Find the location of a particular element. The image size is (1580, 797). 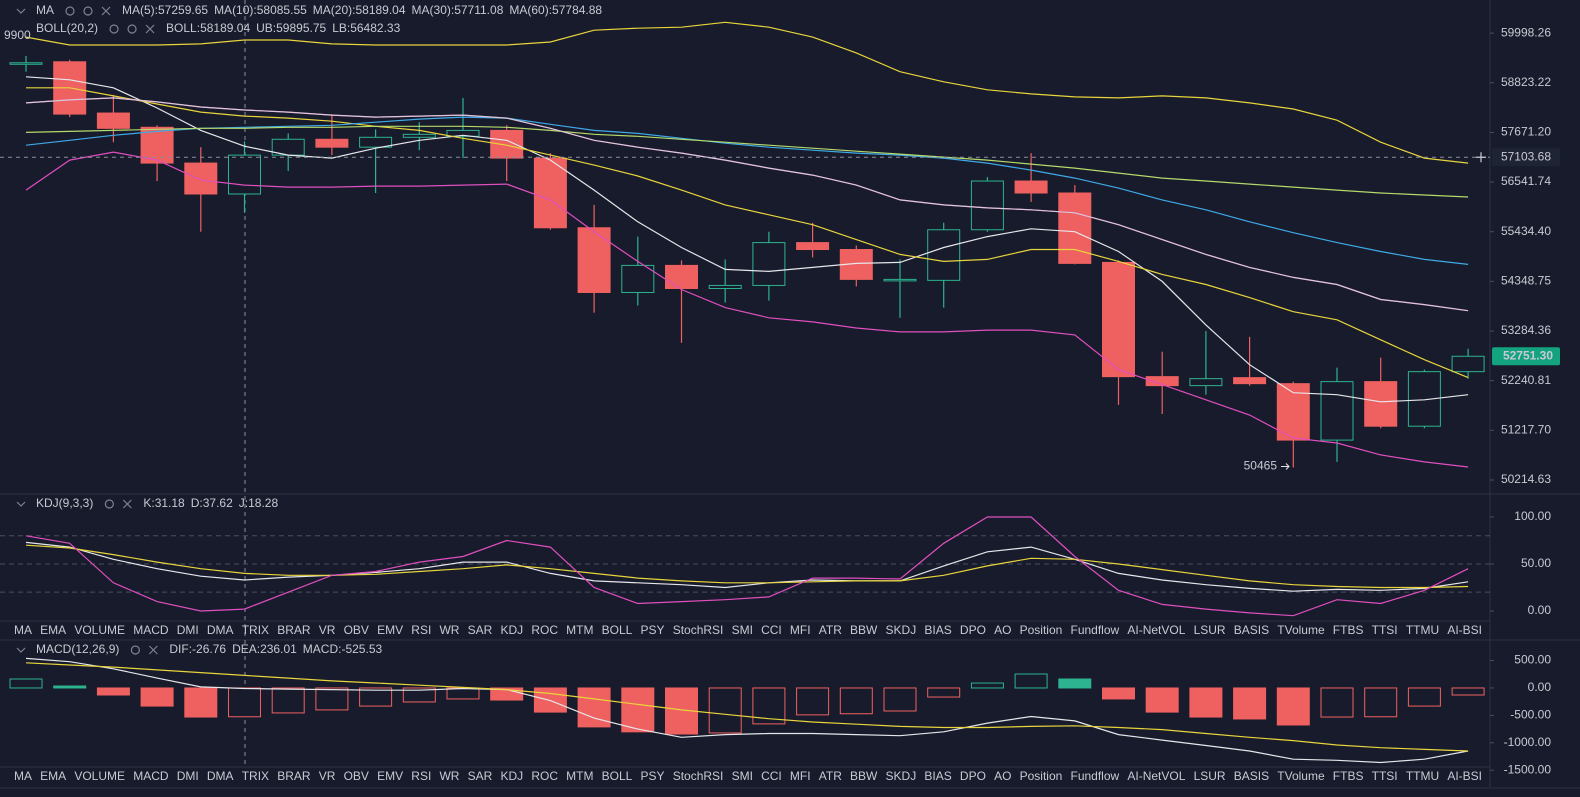

candle-body is located at coordinates (113, 120).